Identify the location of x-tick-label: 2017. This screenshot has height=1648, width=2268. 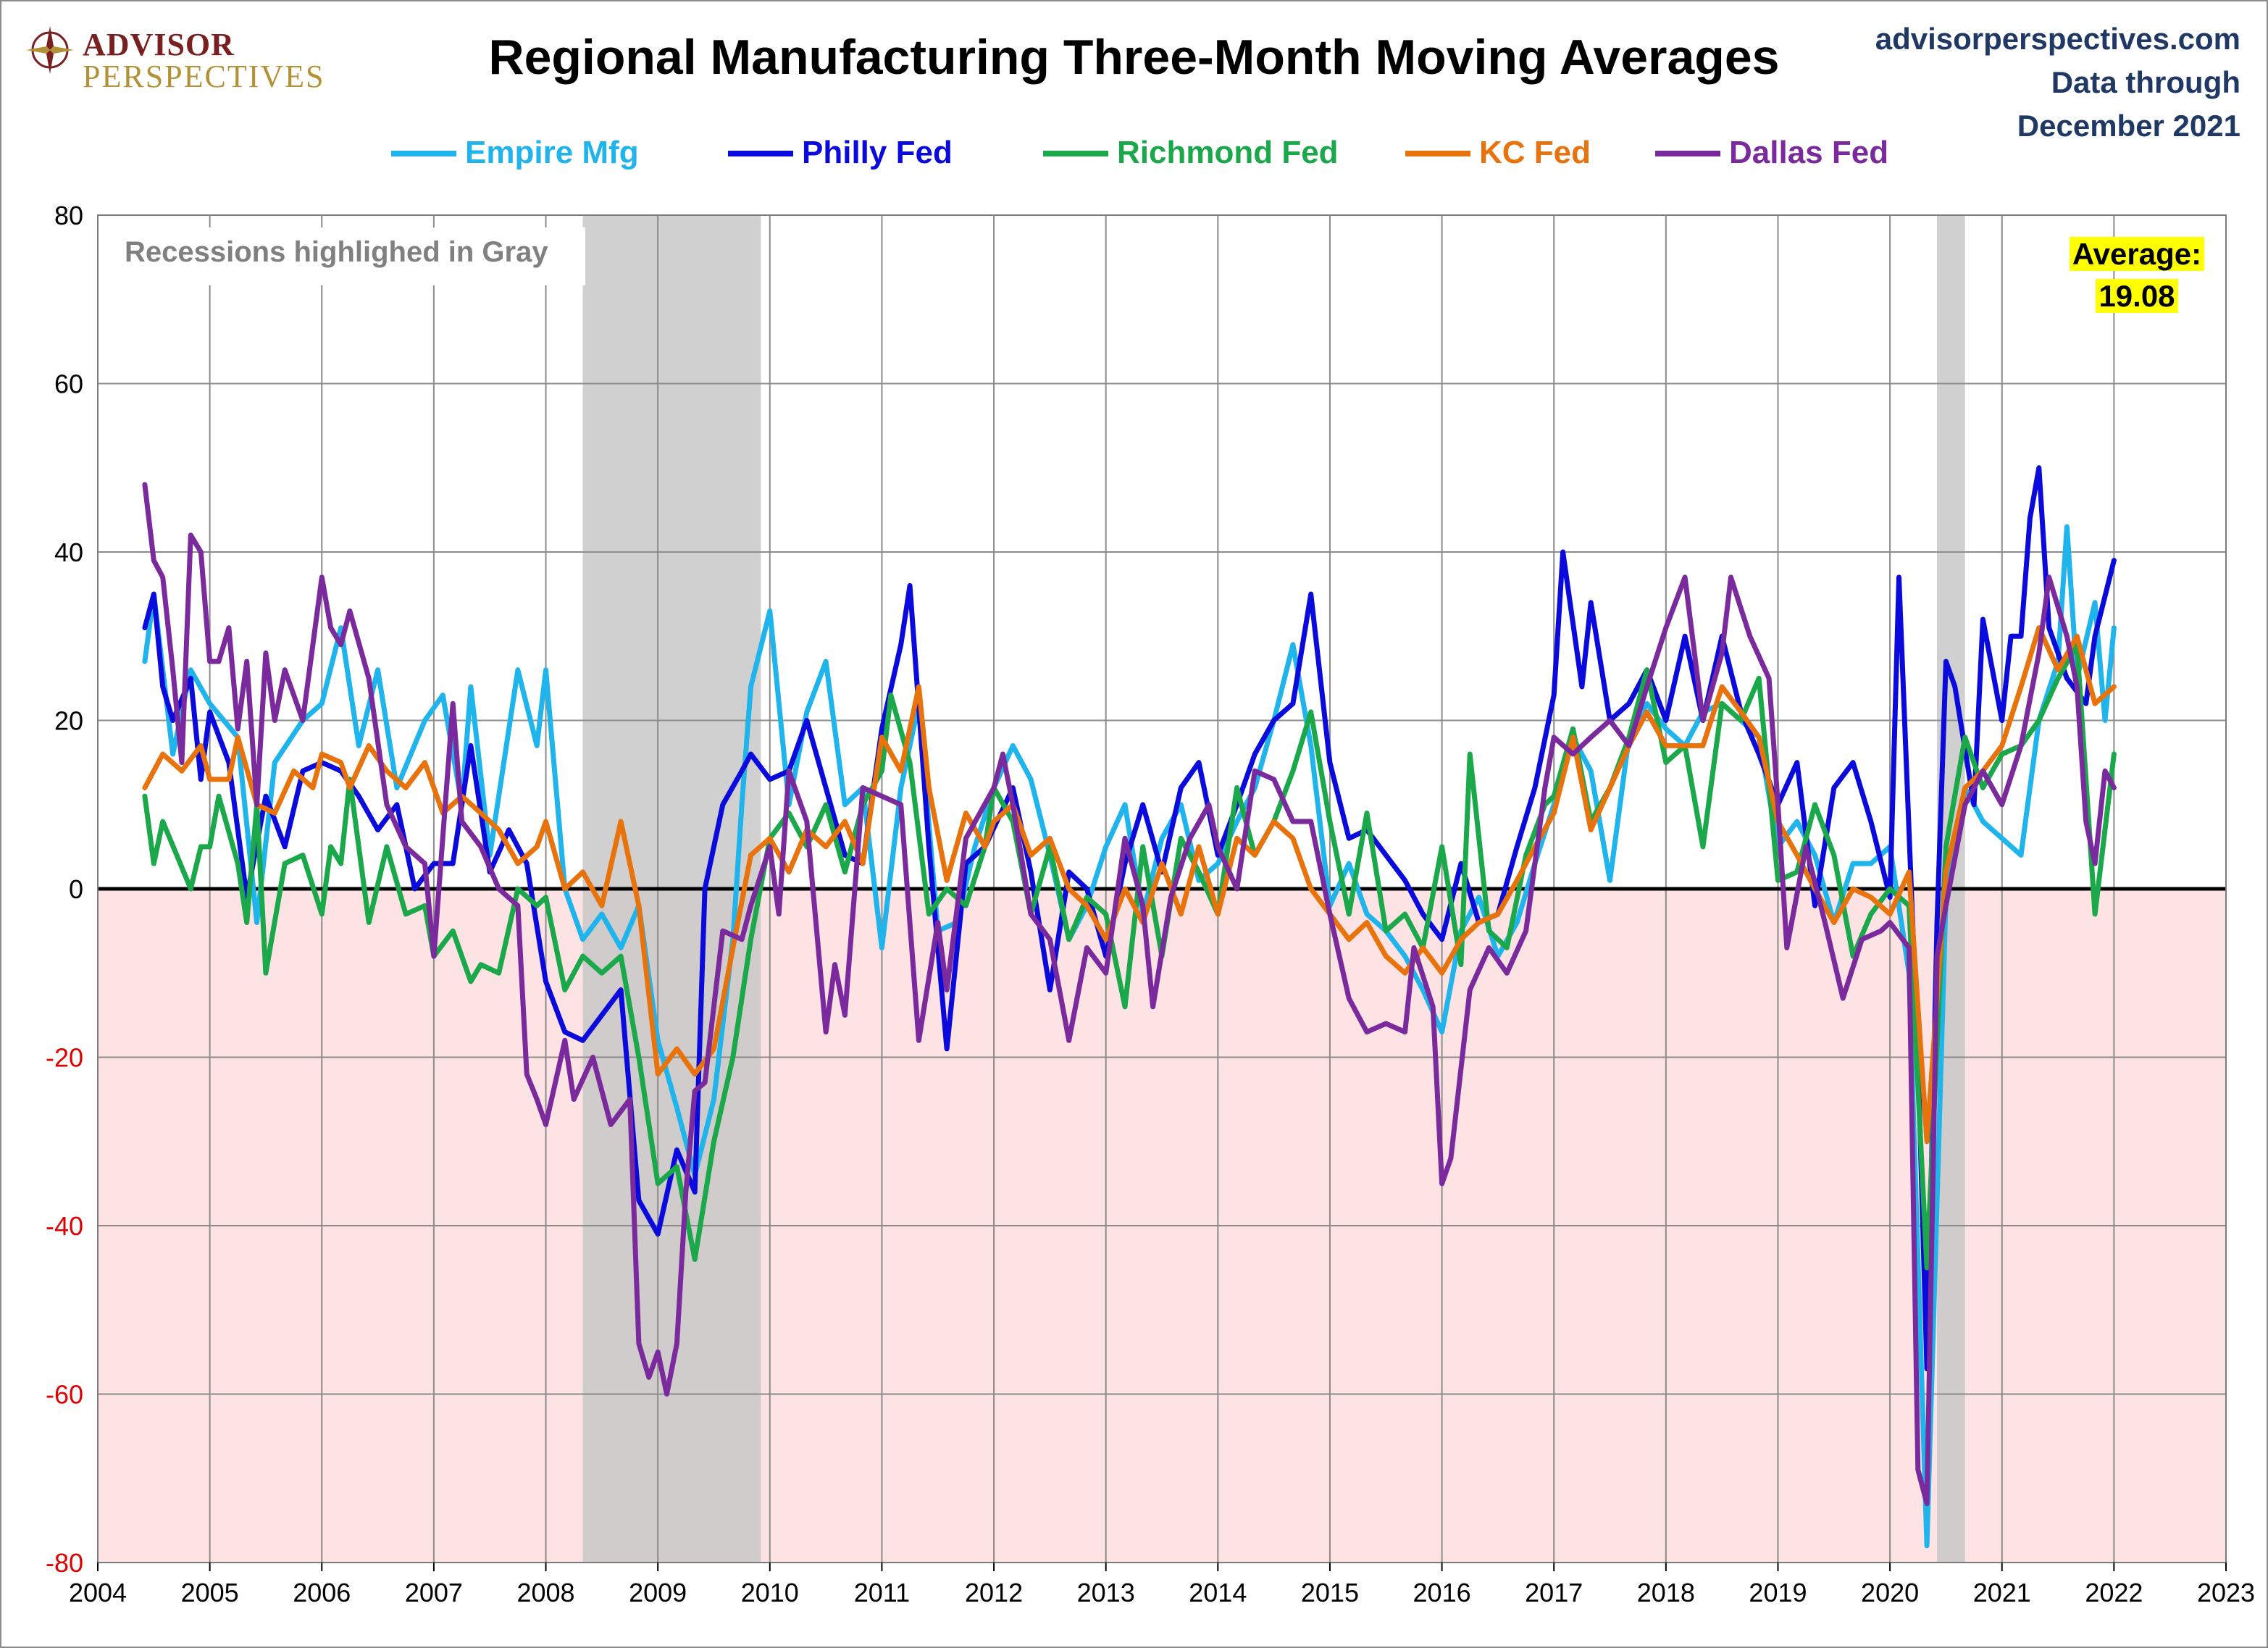
(1554, 1592).